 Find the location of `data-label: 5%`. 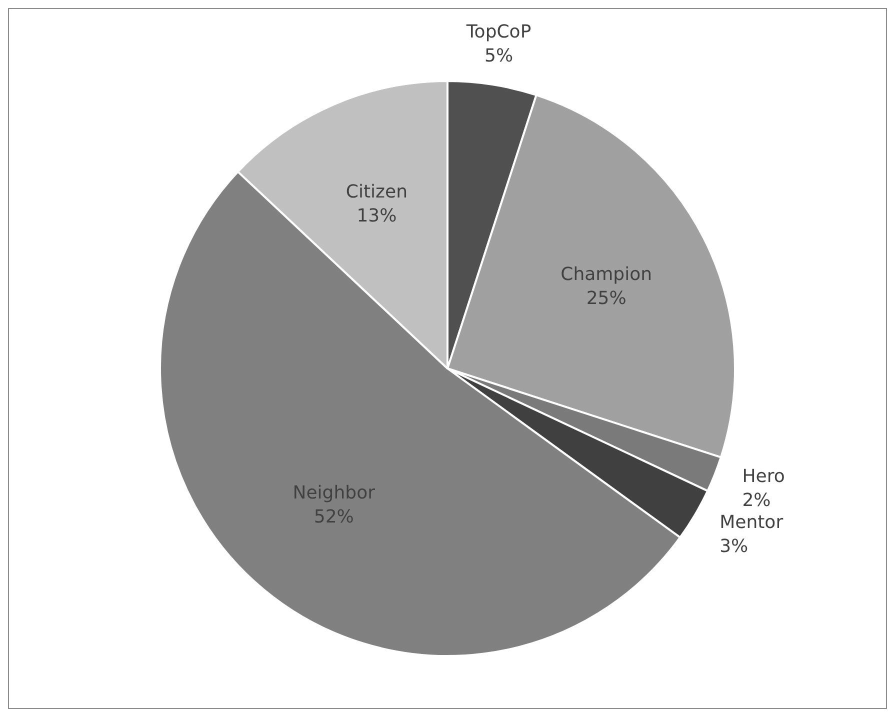

data-label: 5% is located at coordinates (499, 55).